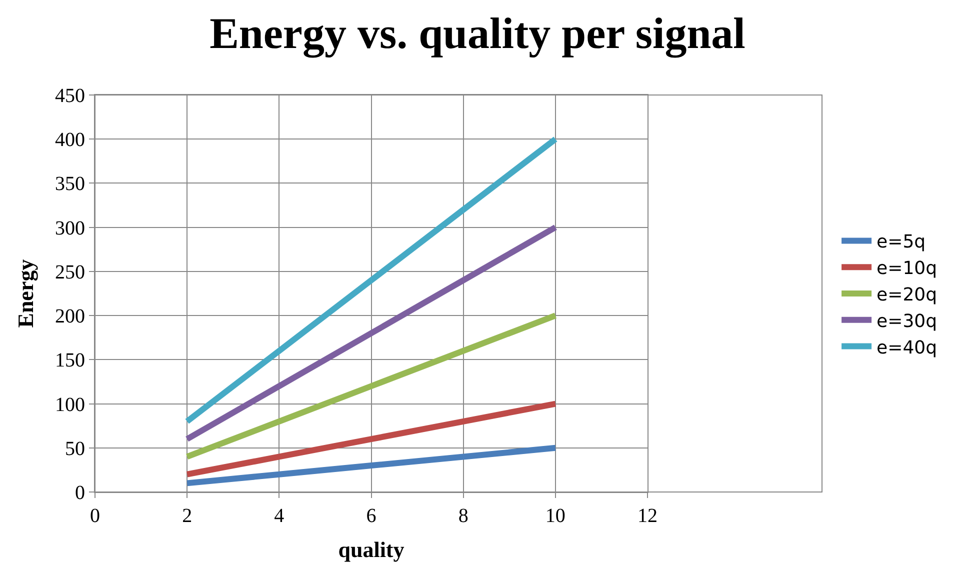  Describe the element at coordinates (279, 516) in the screenshot. I see `x-tick-label: 4` at that location.